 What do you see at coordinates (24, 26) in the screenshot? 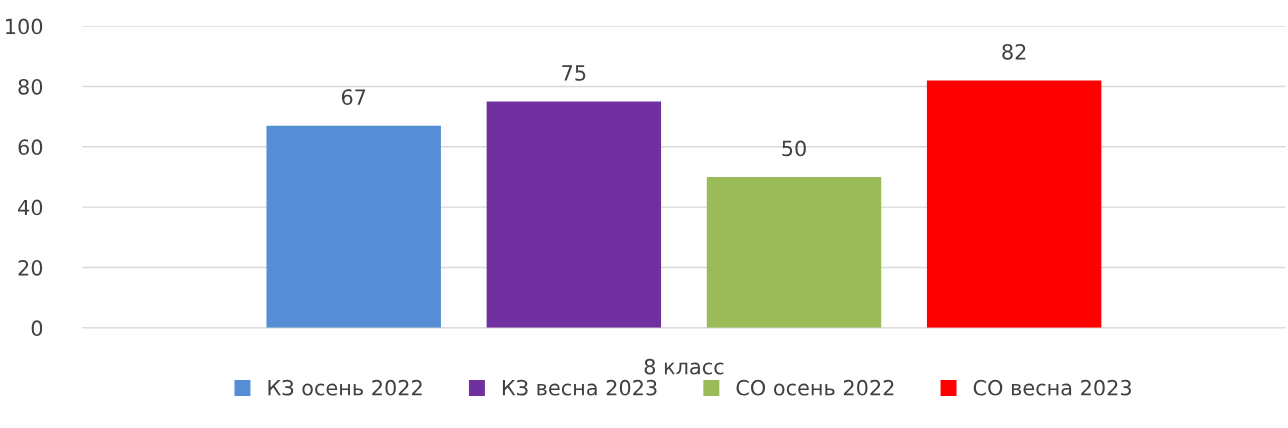
I see `y-tick-label: 100` at bounding box center [24, 26].